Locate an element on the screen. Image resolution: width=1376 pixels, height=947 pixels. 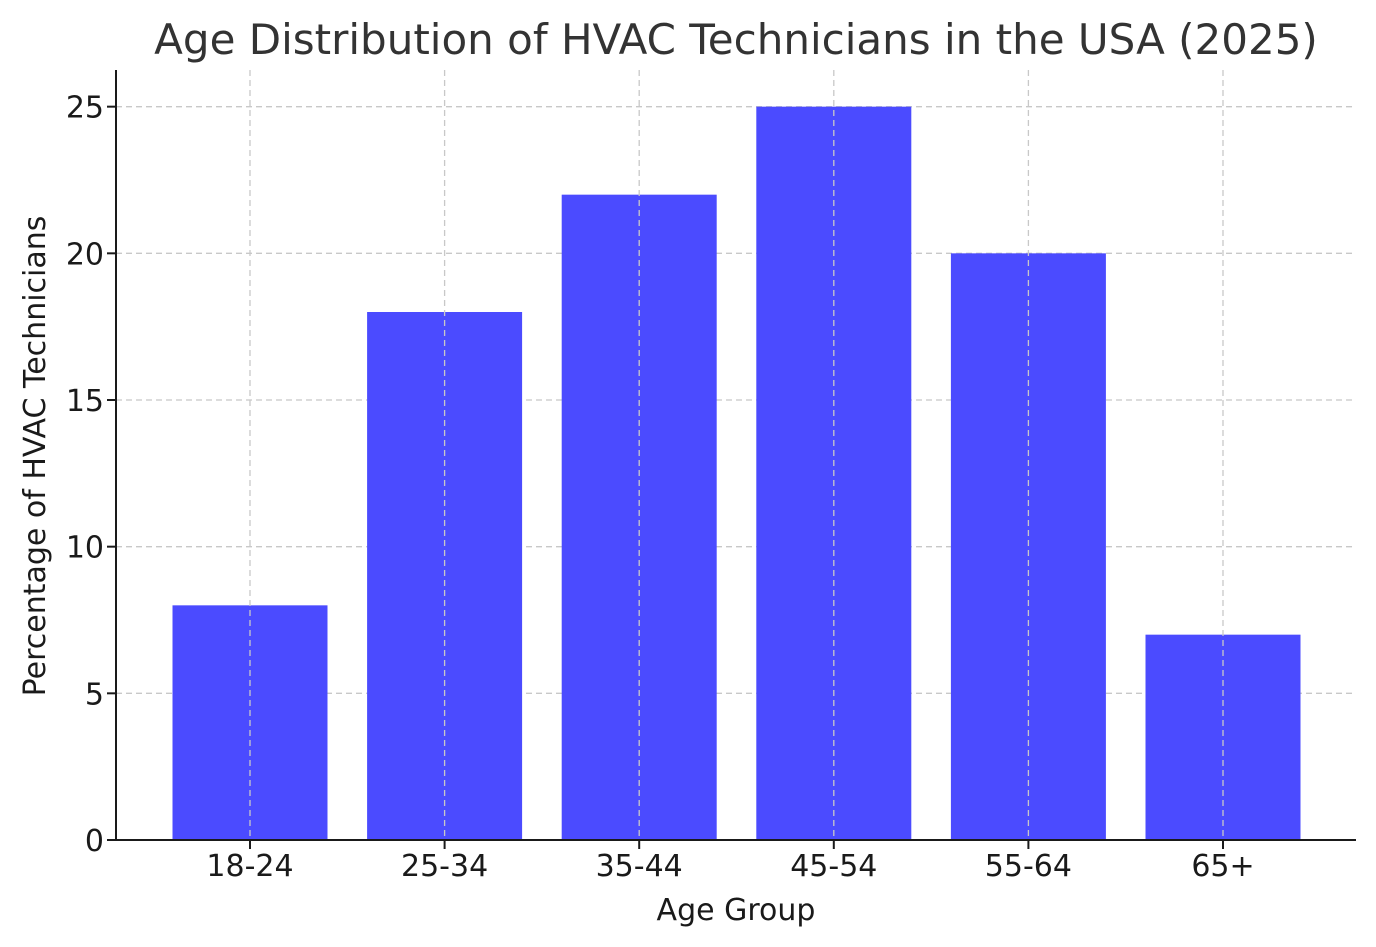
x-tick-label: 45-54 is located at coordinates (833, 866).